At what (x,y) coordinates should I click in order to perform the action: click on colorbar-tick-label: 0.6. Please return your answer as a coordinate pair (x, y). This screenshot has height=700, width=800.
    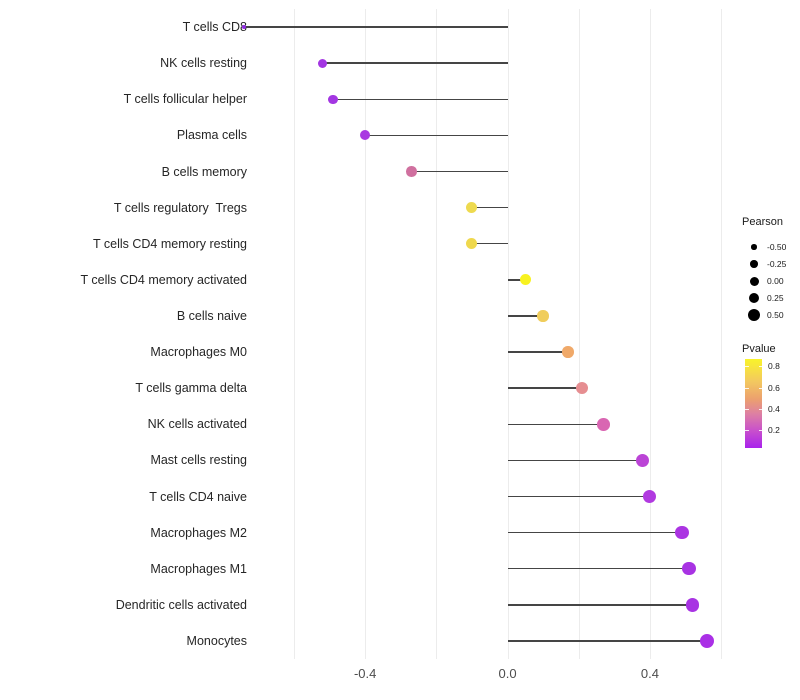
    Looking at the image, I should click on (774, 387).